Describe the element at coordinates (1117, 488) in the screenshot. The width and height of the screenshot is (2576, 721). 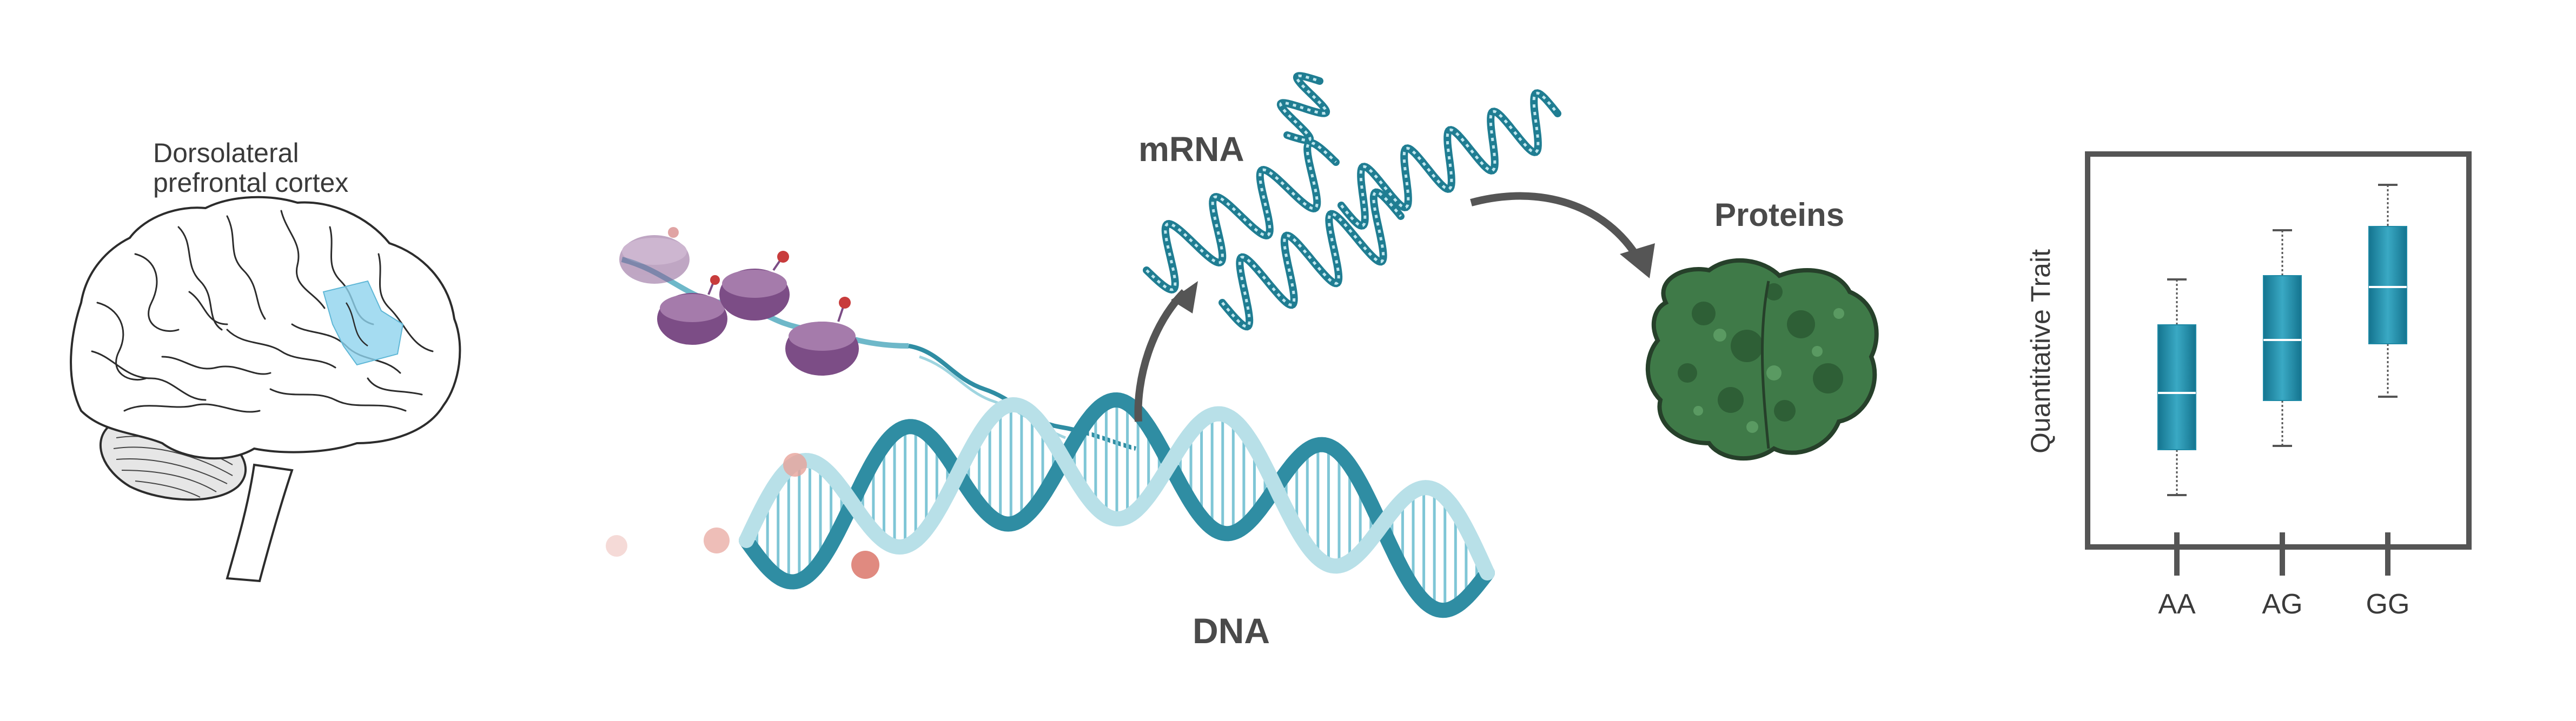
I see `dna-strand-b` at that location.